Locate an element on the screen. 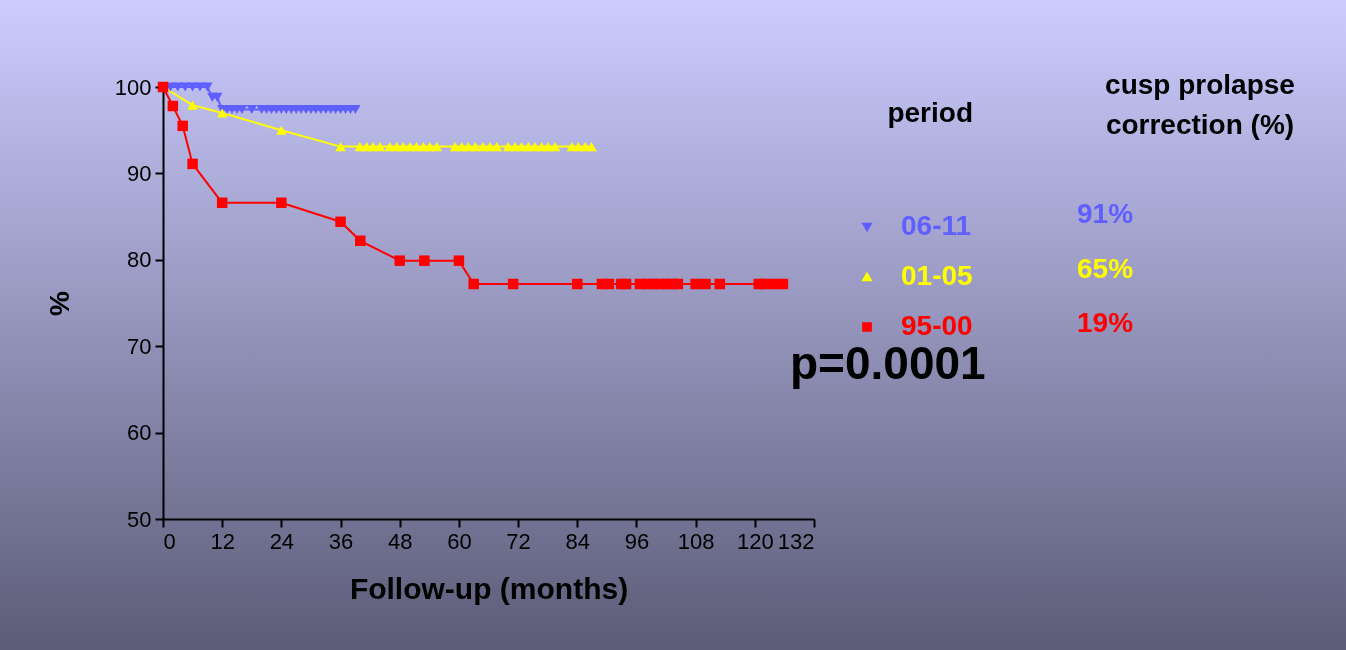 The image size is (1346, 650). text: 91% is located at coordinates (1105, 213).